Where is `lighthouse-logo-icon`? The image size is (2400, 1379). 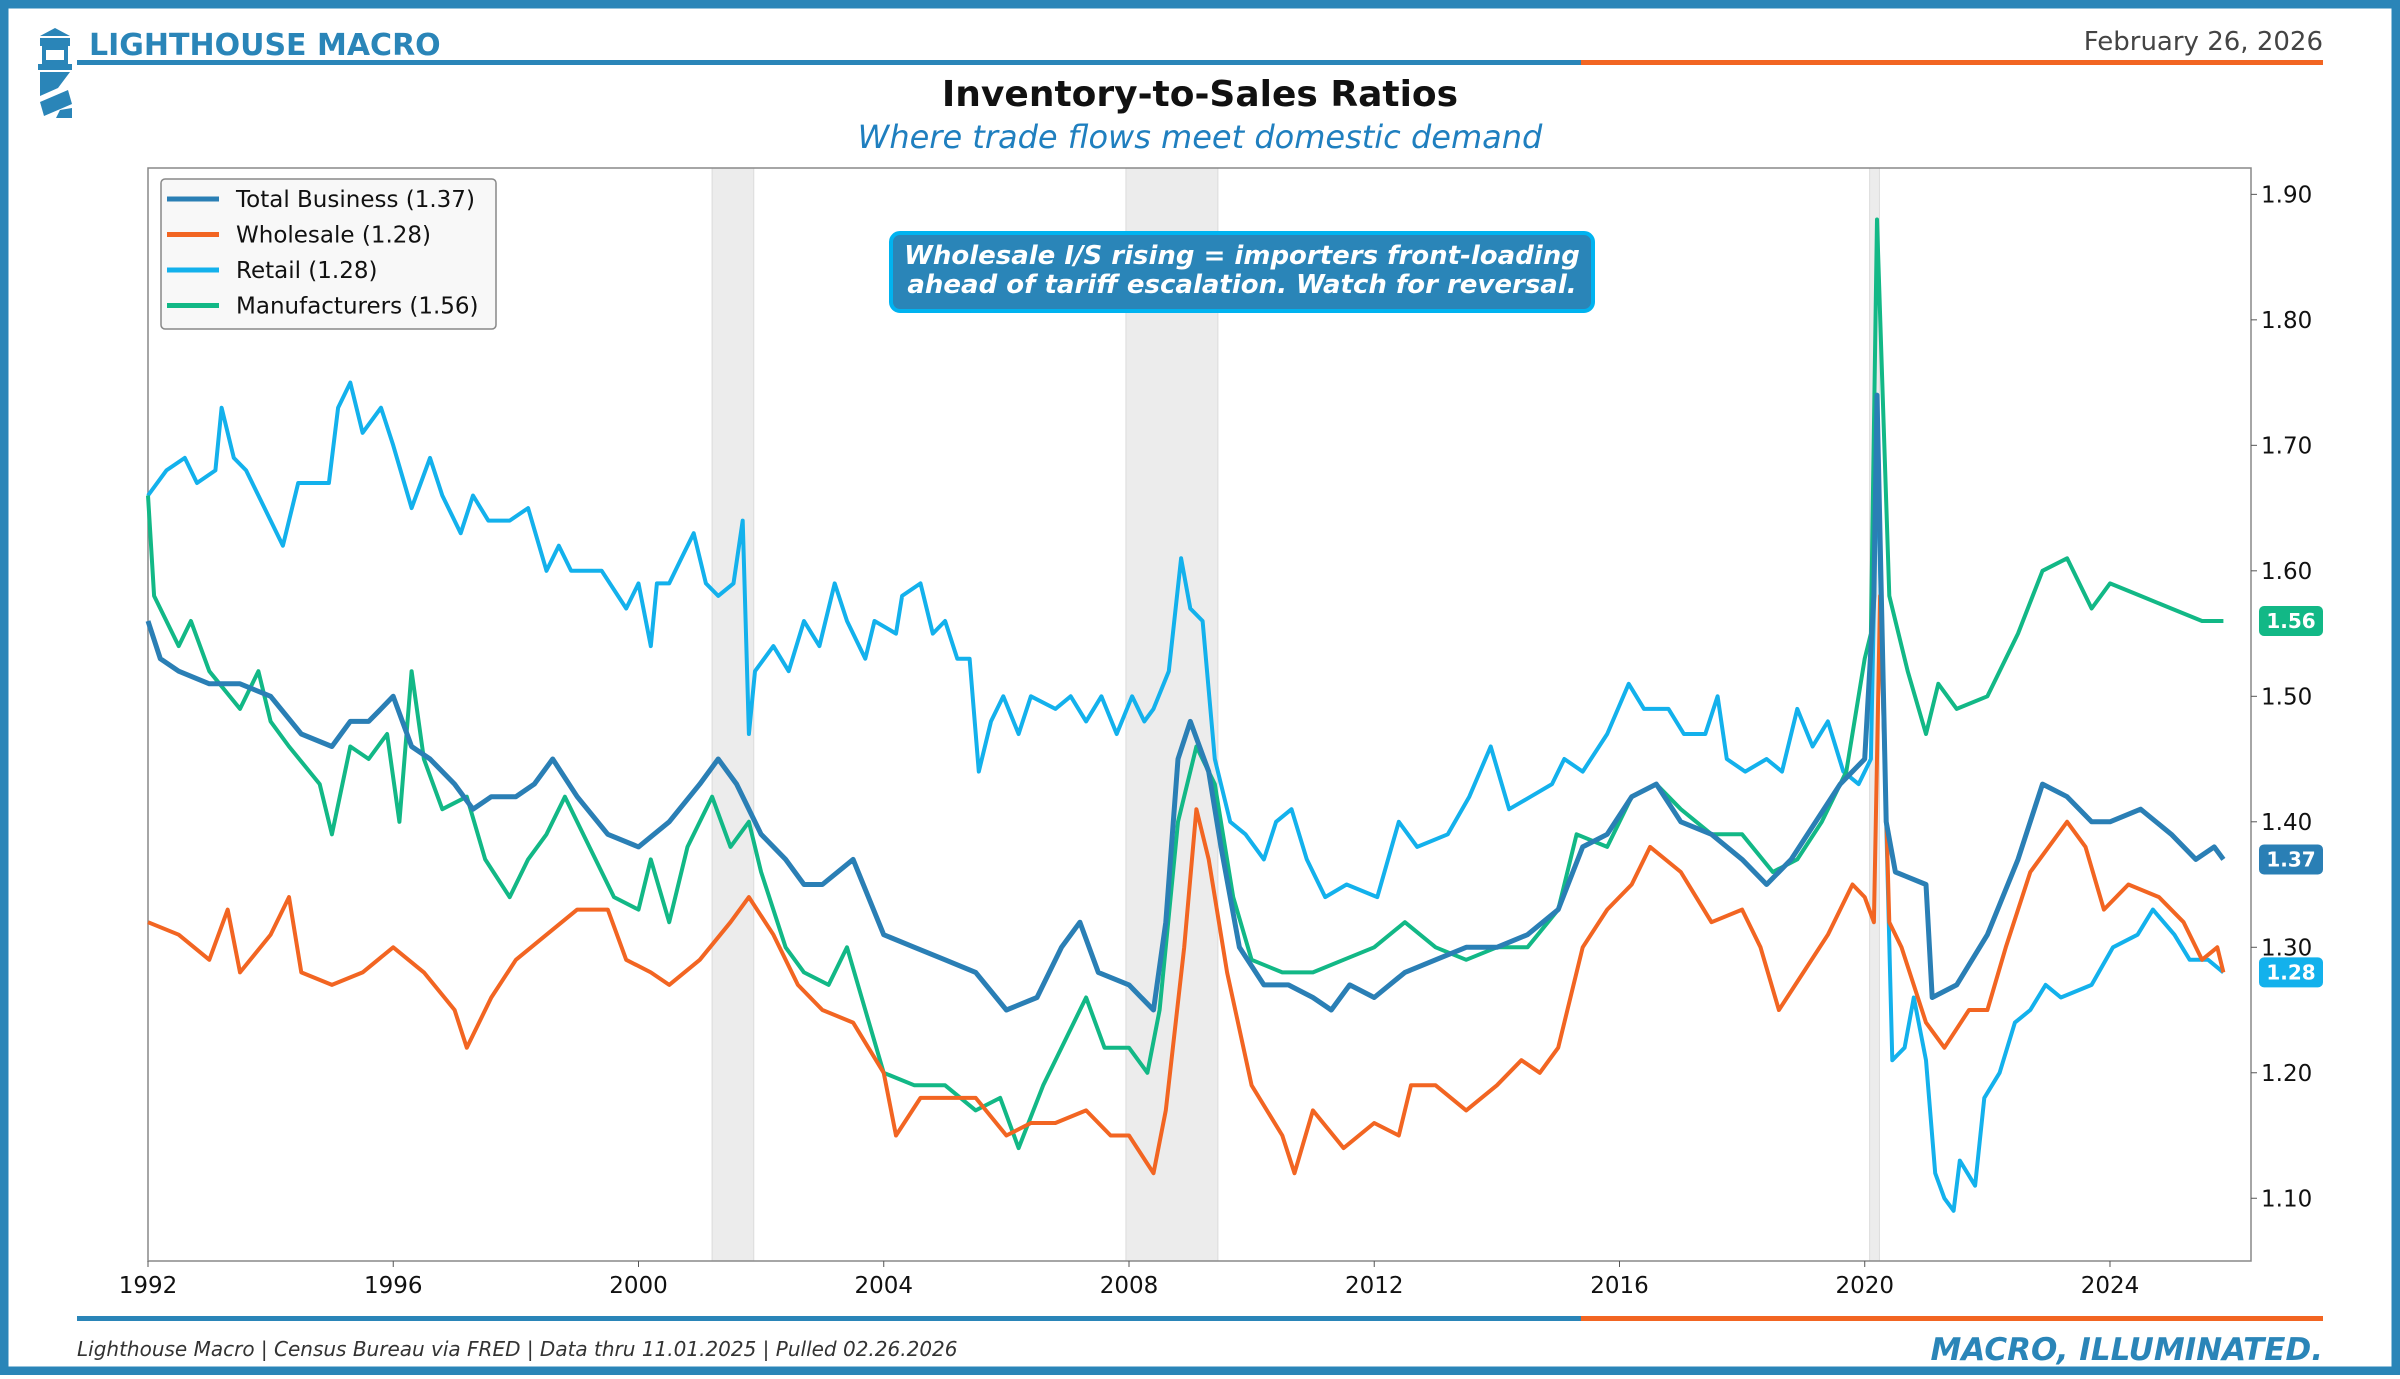 lighthouse-logo-icon is located at coordinates (55, 73).